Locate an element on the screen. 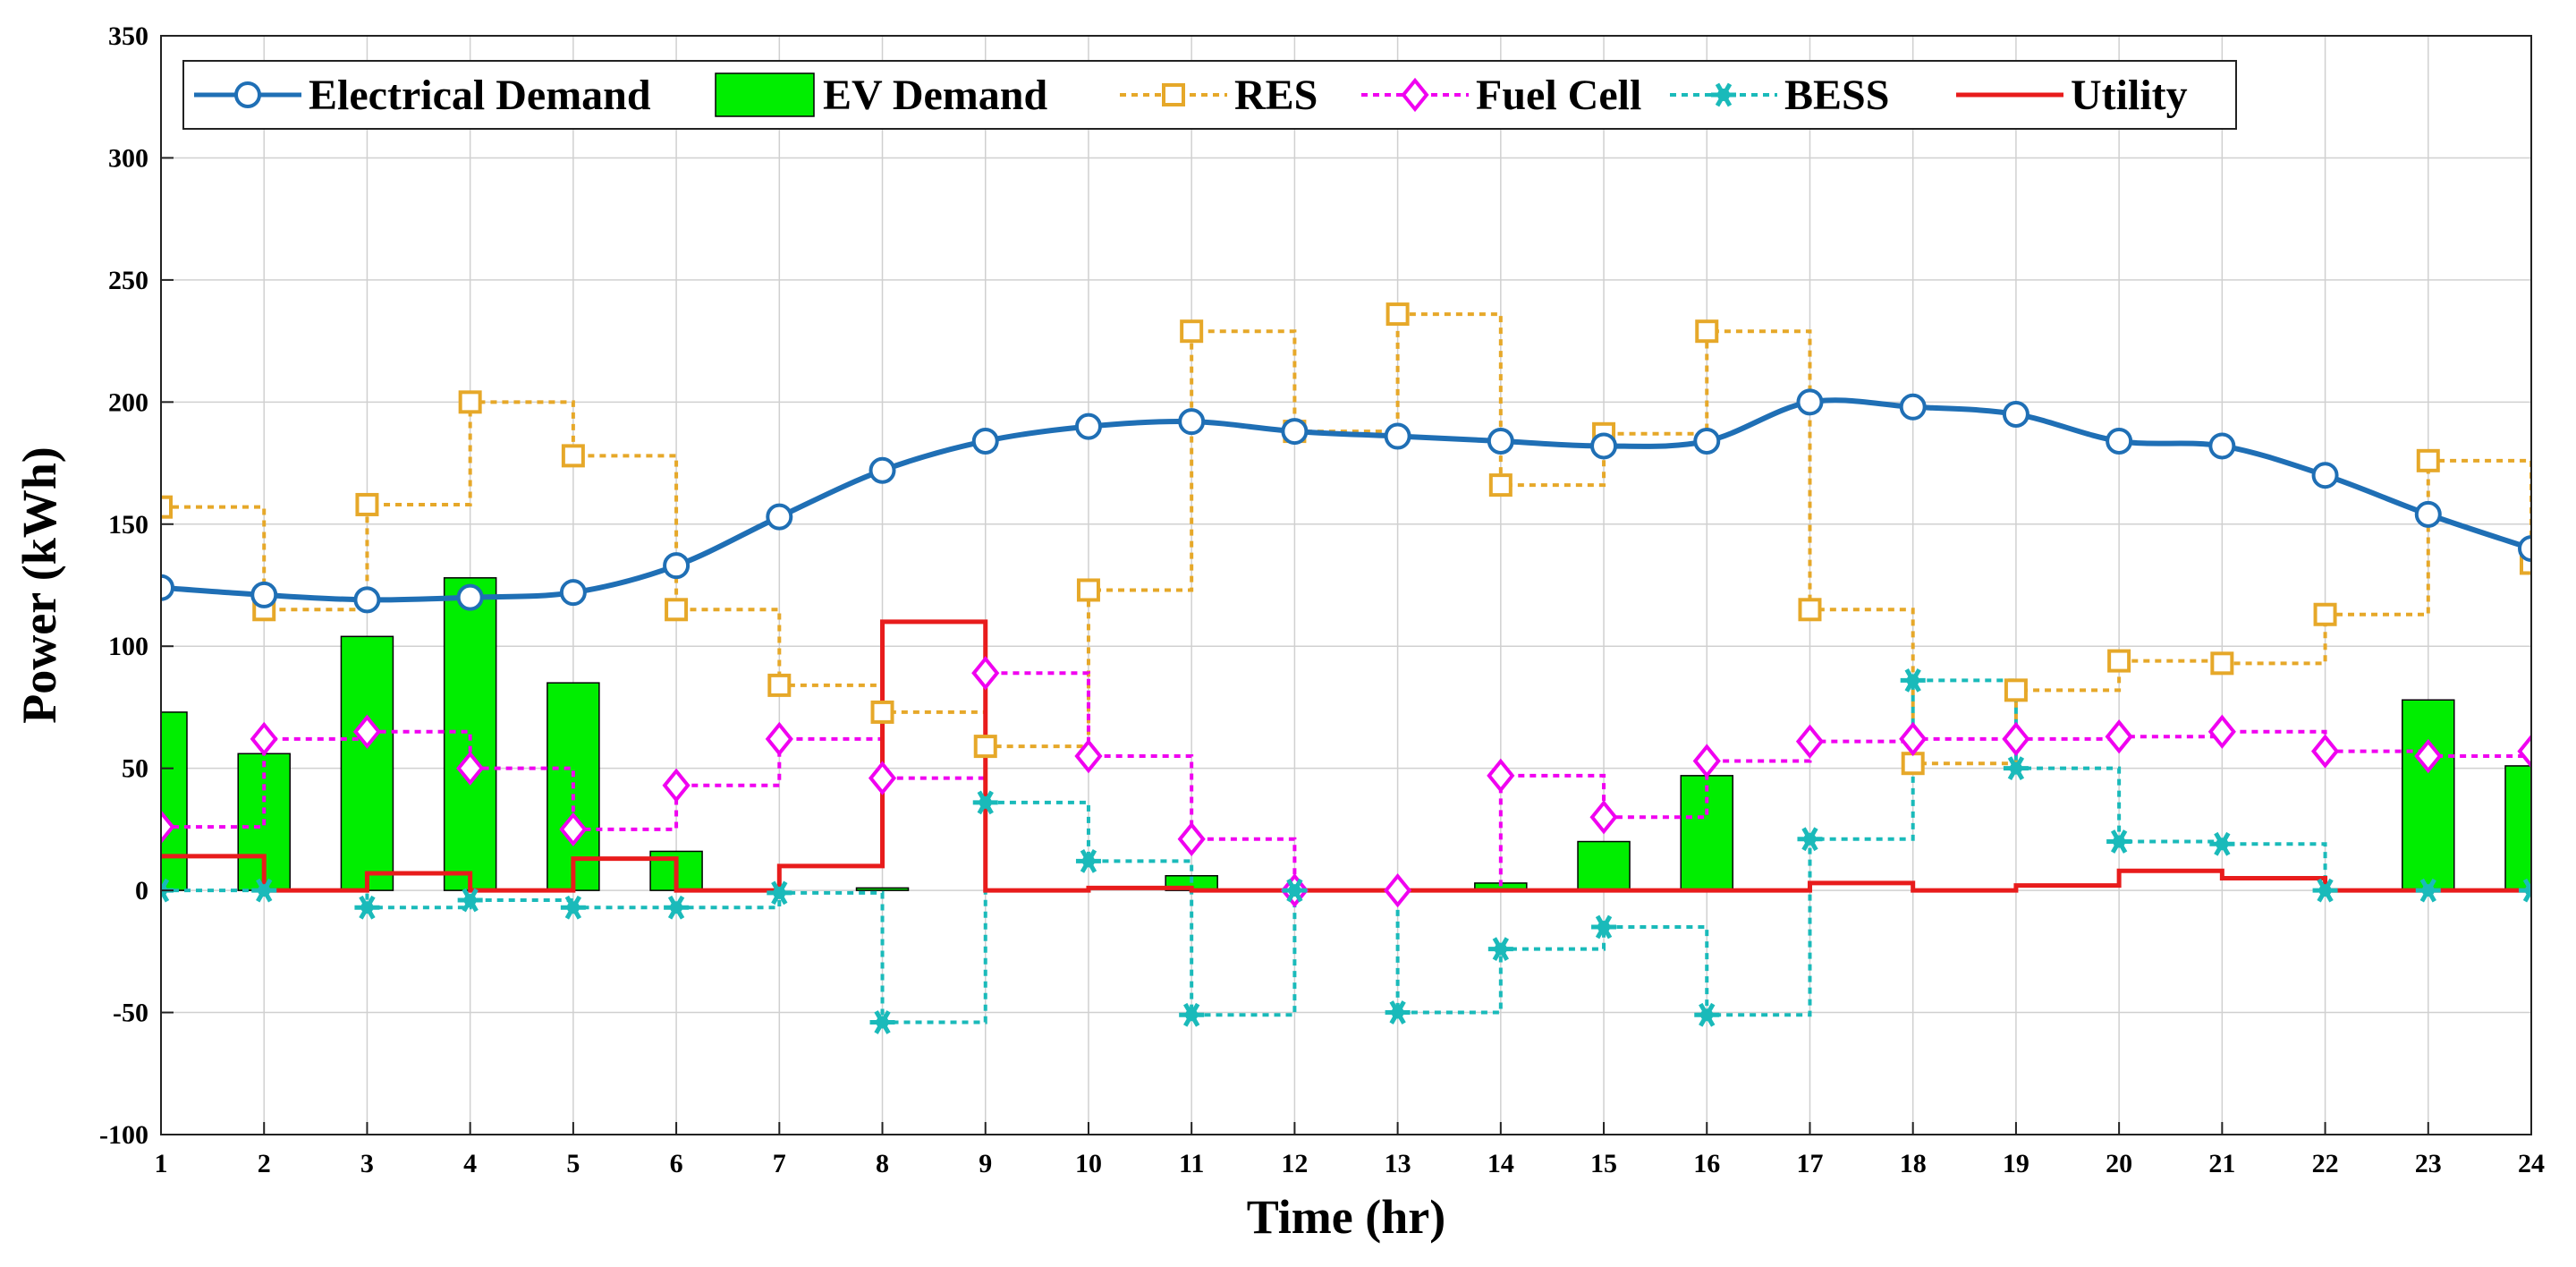 This screenshot has width=2576, height=1267. y-tick-label: 50 is located at coordinates (135, 769).